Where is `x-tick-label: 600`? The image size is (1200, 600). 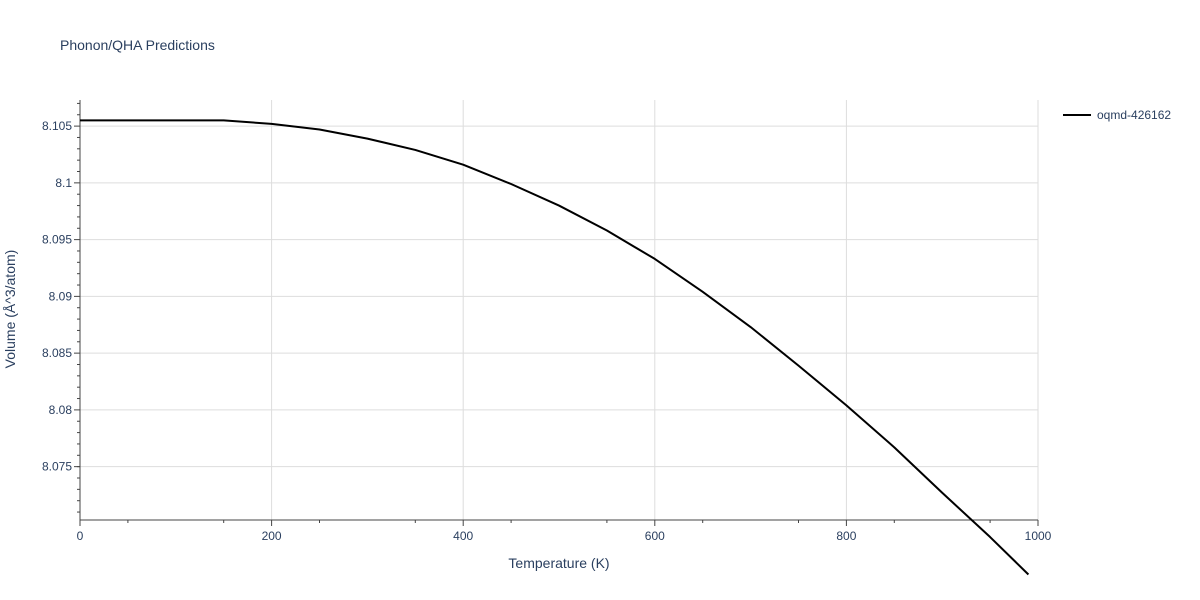 x-tick-label: 600 is located at coordinates (655, 536).